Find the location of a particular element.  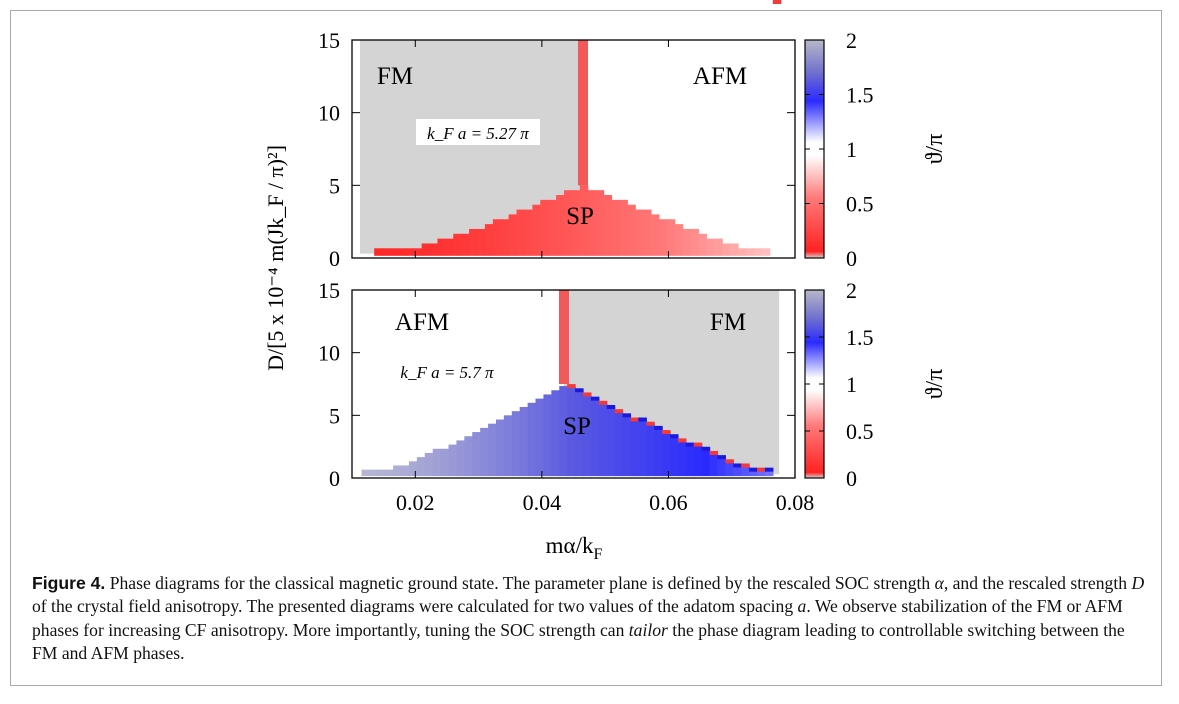

kfa-annotation: k_F a = 5.7 π is located at coordinates (447, 372).